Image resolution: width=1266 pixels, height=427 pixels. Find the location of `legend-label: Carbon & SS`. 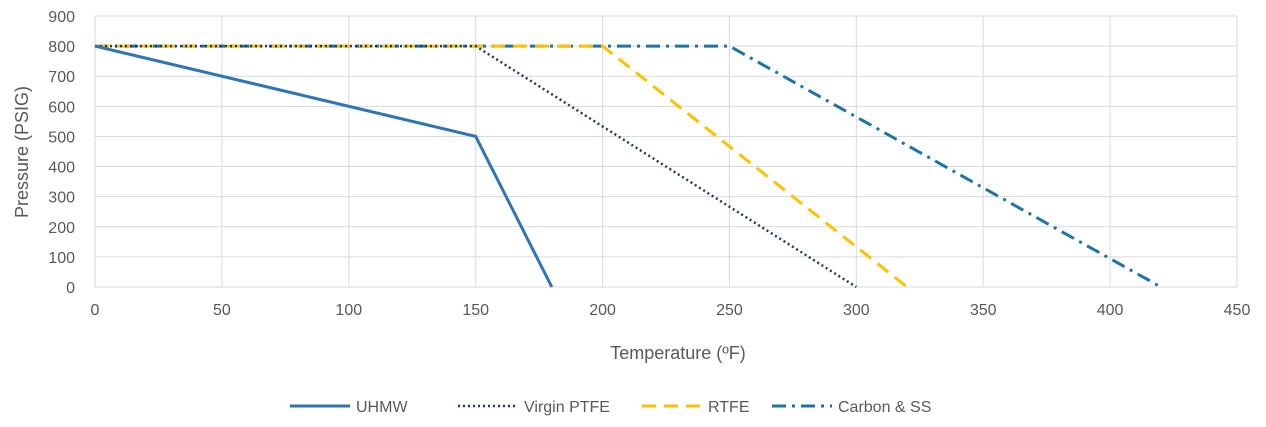

legend-label: Carbon & SS is located at coordinates (884, 407).